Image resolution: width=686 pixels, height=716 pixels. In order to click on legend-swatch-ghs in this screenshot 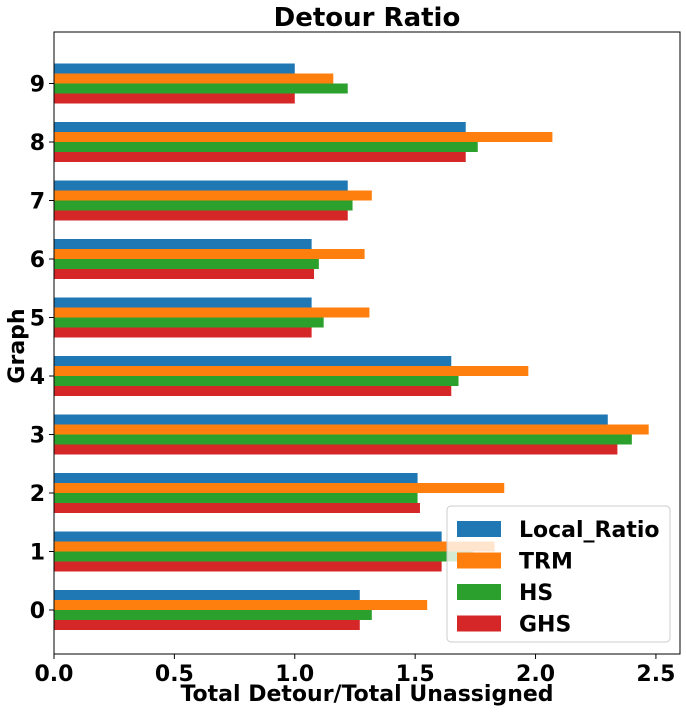, I will do `click(479, 623)`.